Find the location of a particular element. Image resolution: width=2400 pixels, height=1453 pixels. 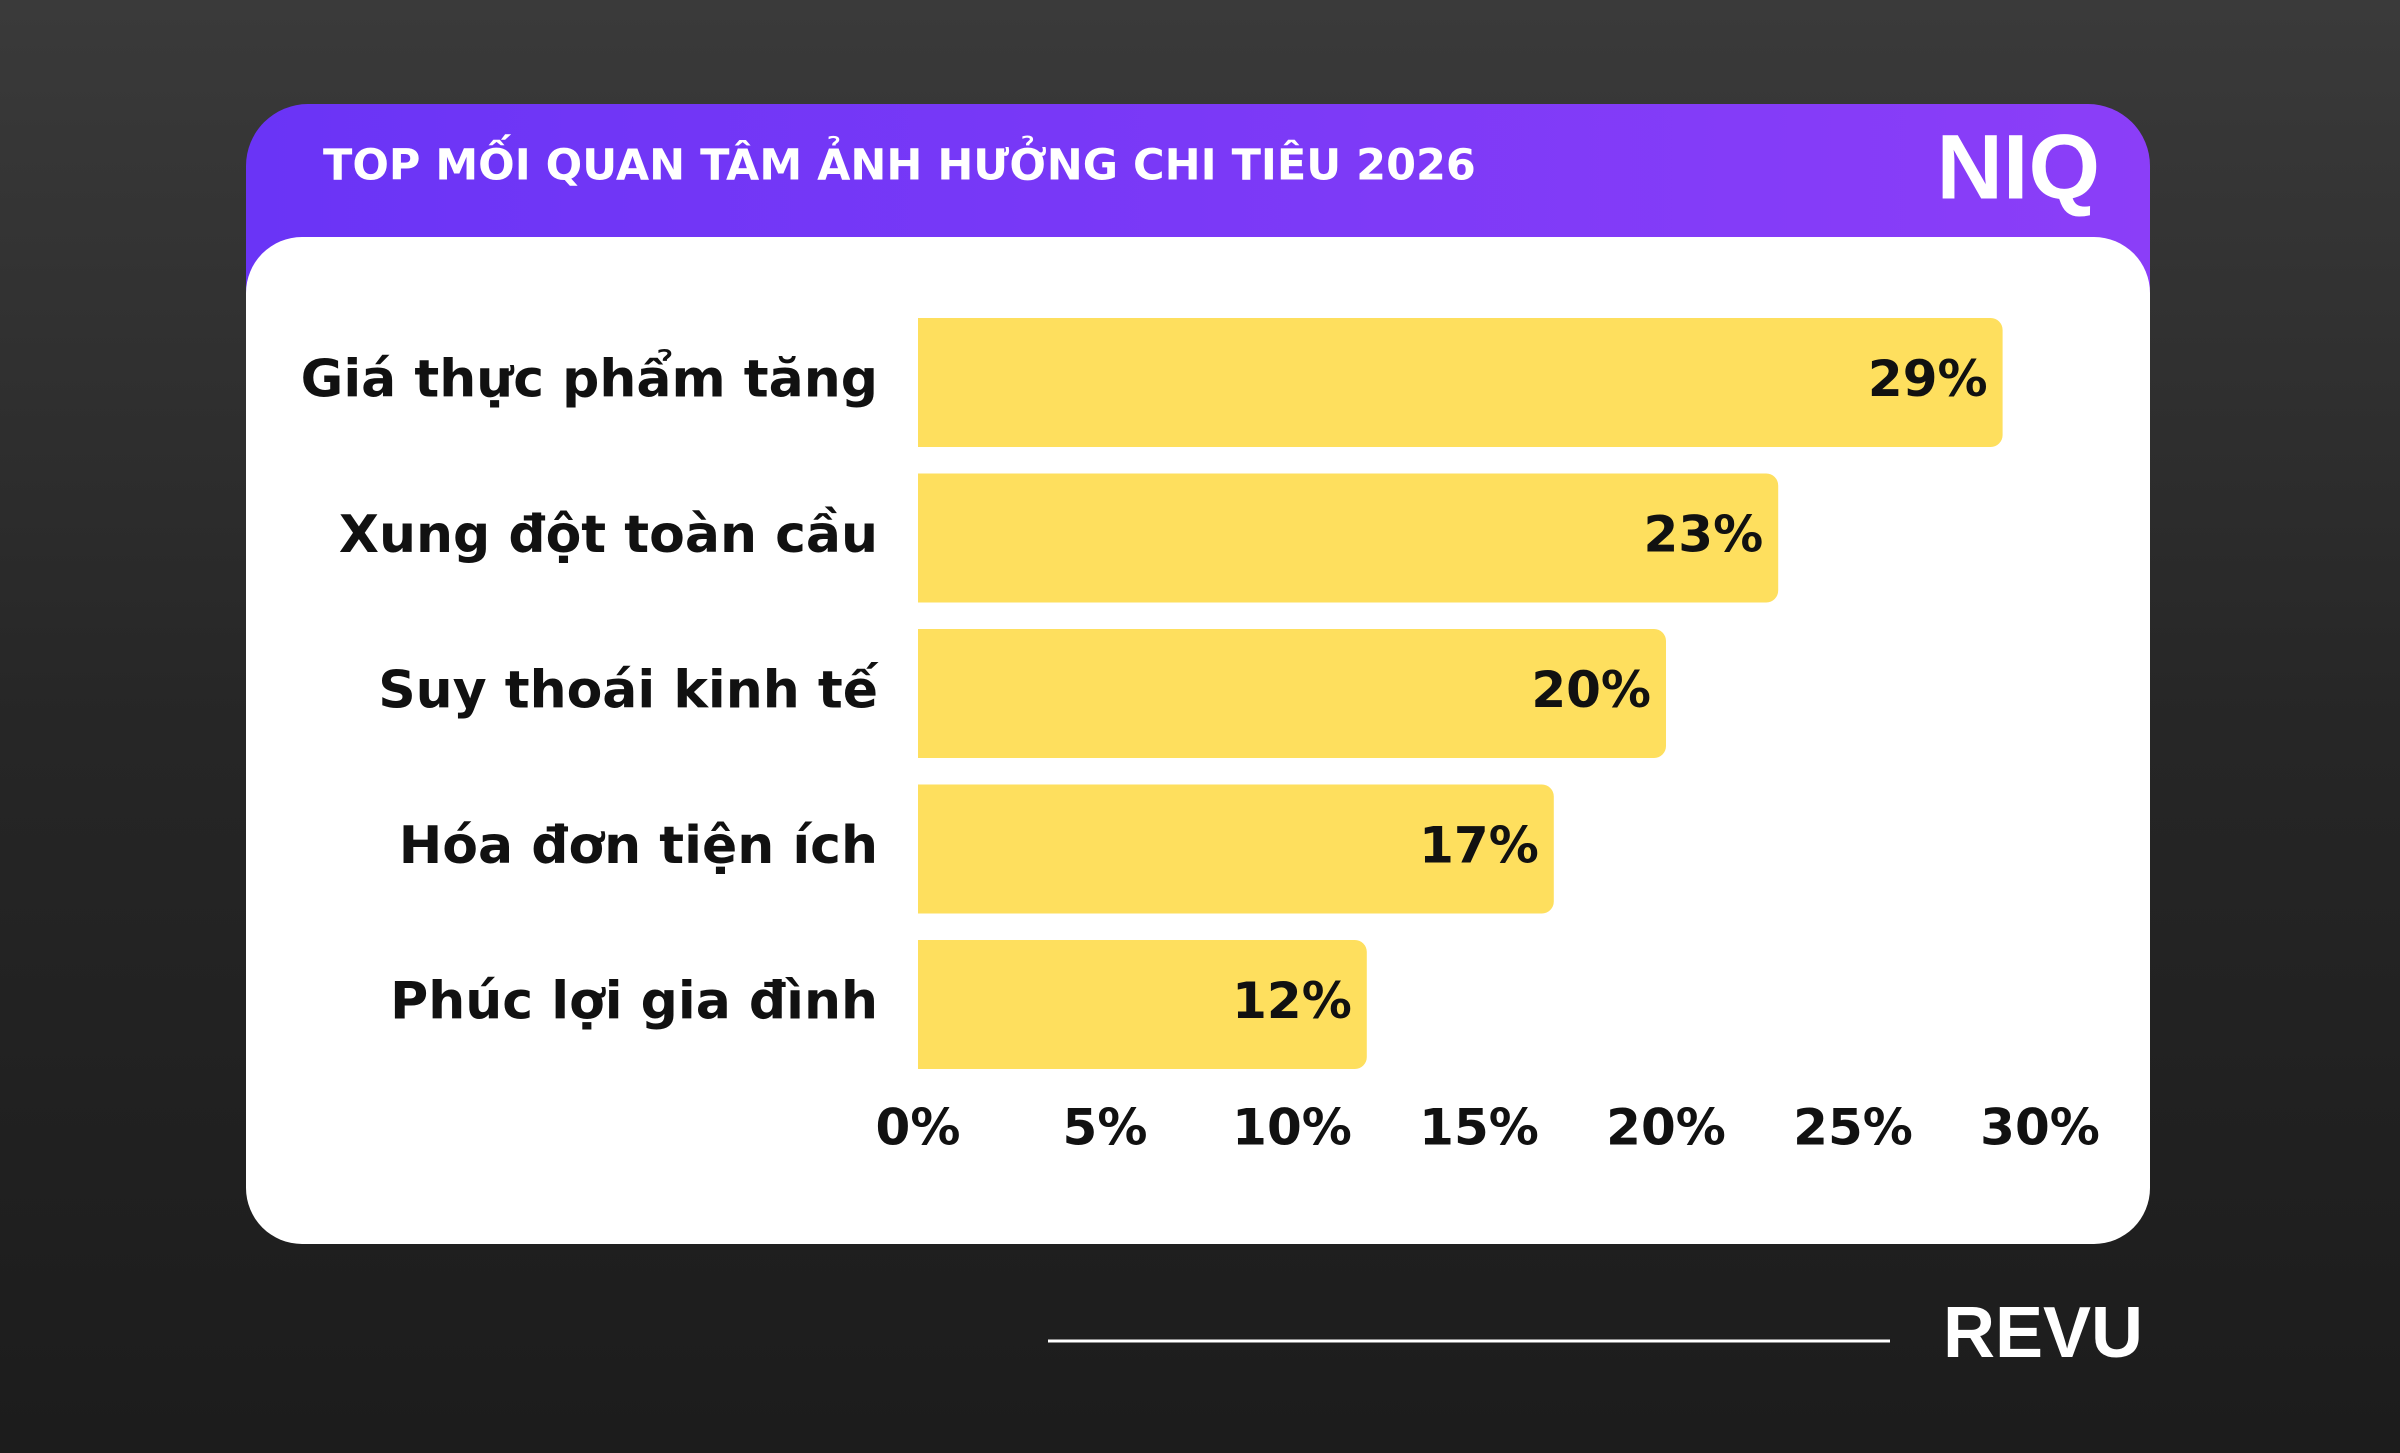

category-label: Hóa đơn tiện ích is located at coordinates (638, 846).